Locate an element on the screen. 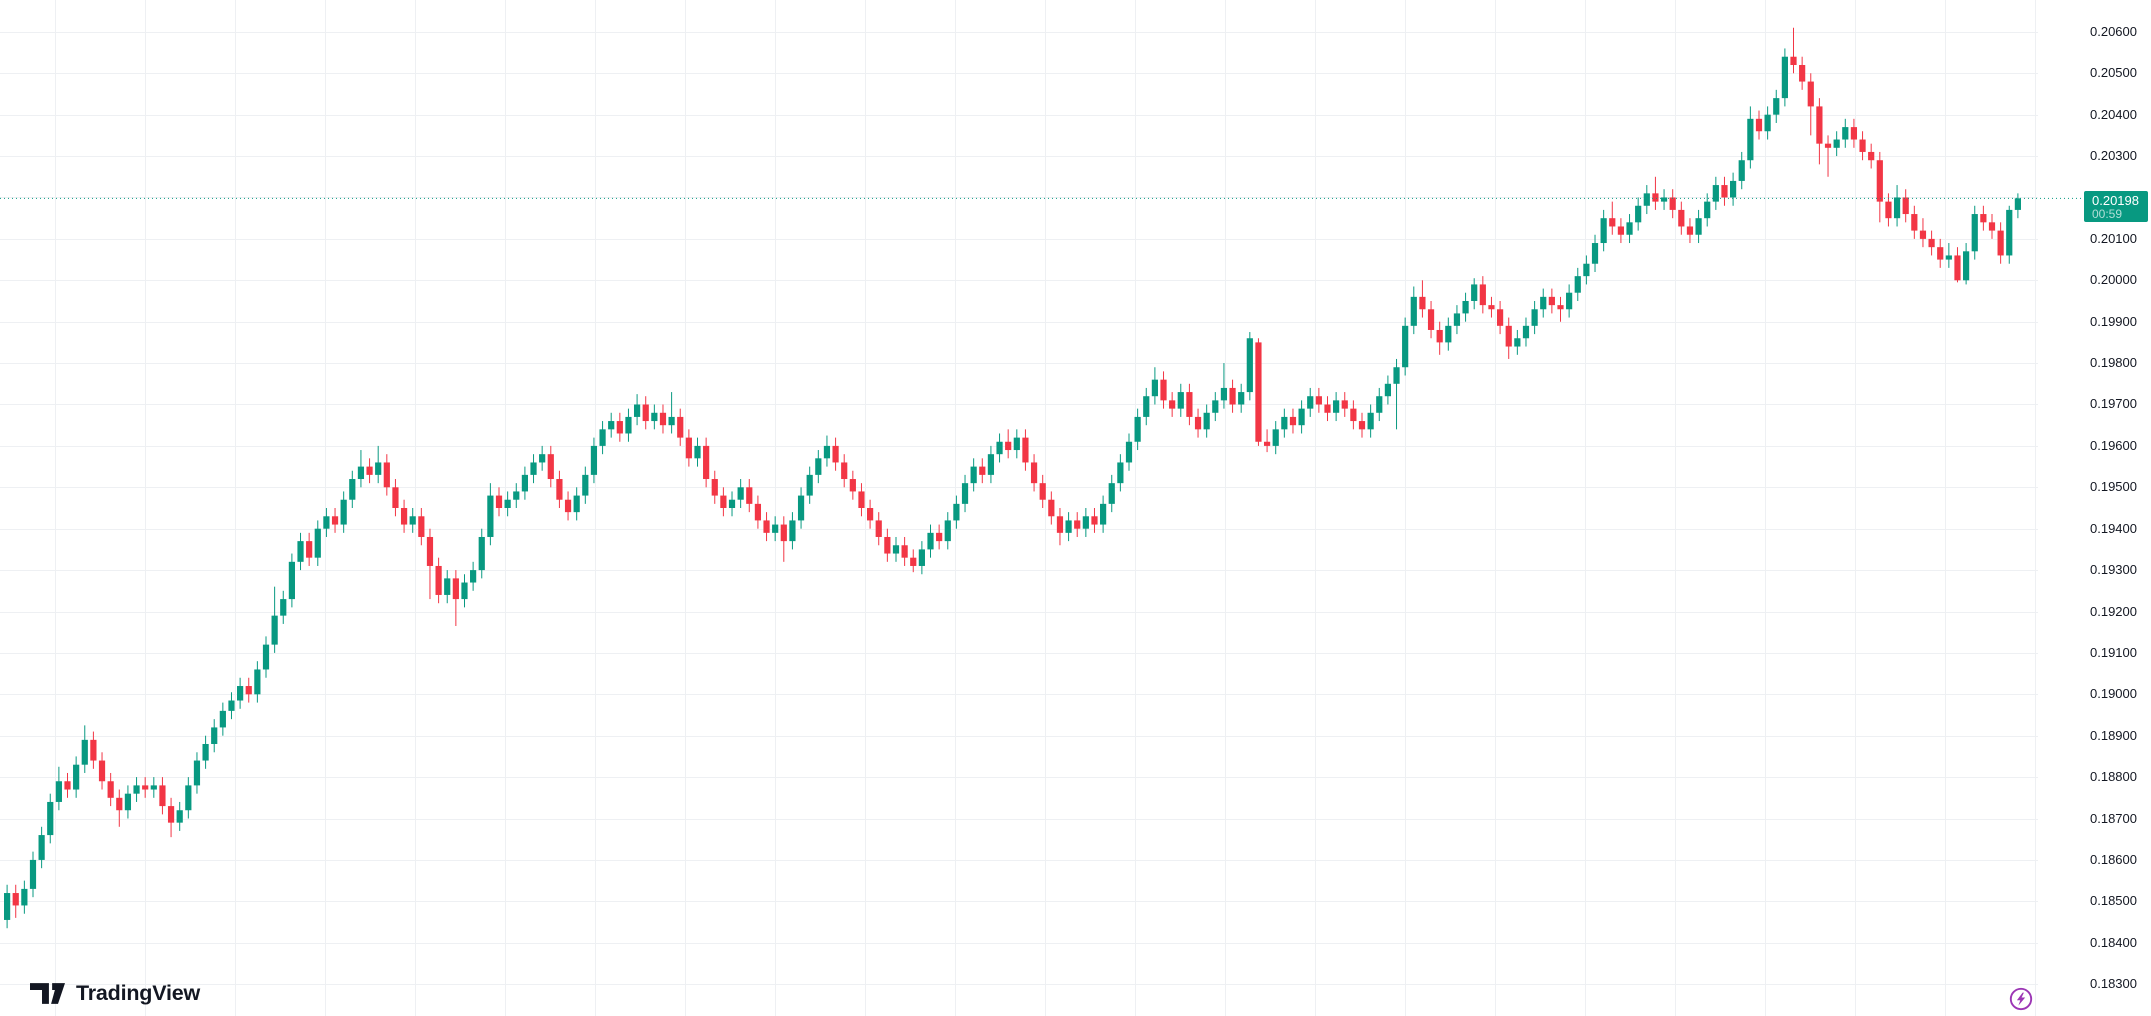  tradingview-logo-icon is located at coordinates (47, 993).